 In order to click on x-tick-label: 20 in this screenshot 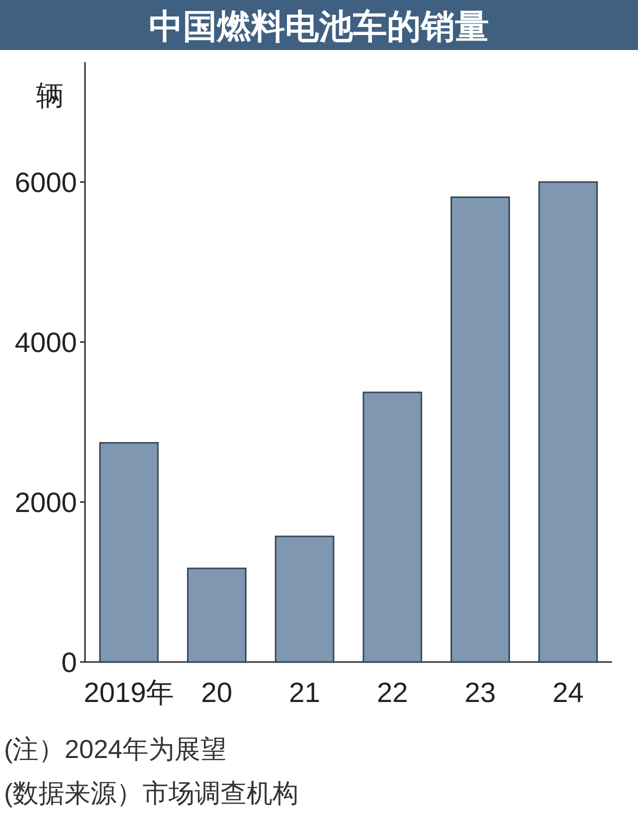, I will do `click(216, 692)`.